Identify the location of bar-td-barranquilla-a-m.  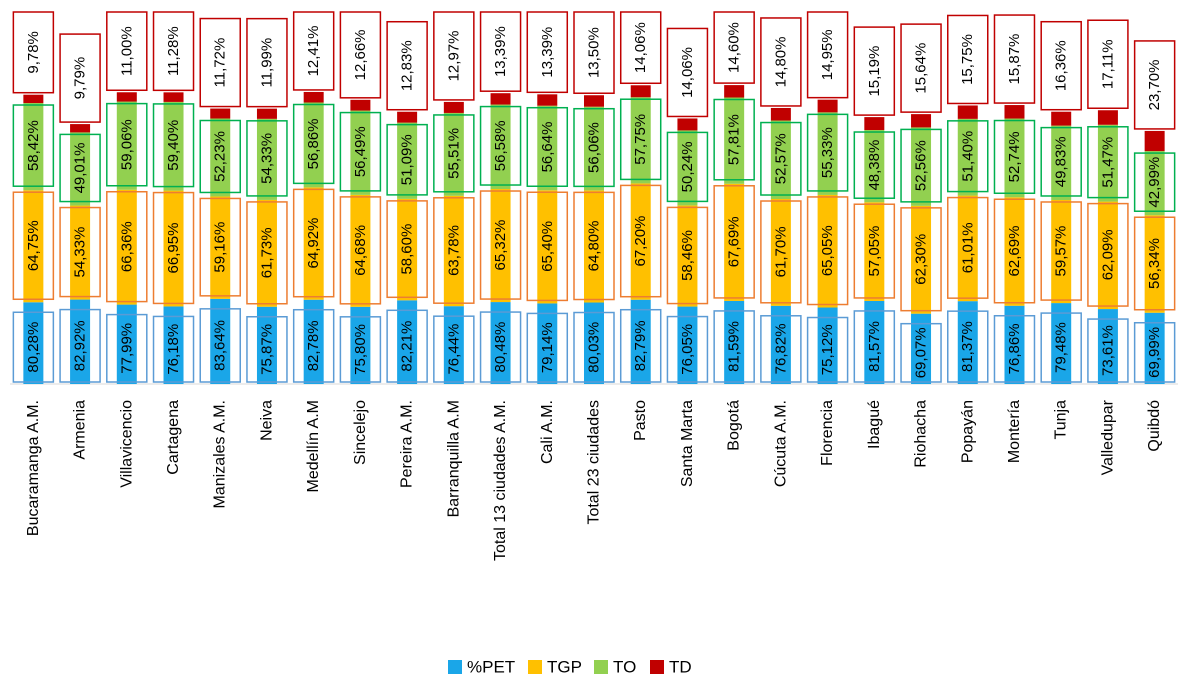
(453, 107).